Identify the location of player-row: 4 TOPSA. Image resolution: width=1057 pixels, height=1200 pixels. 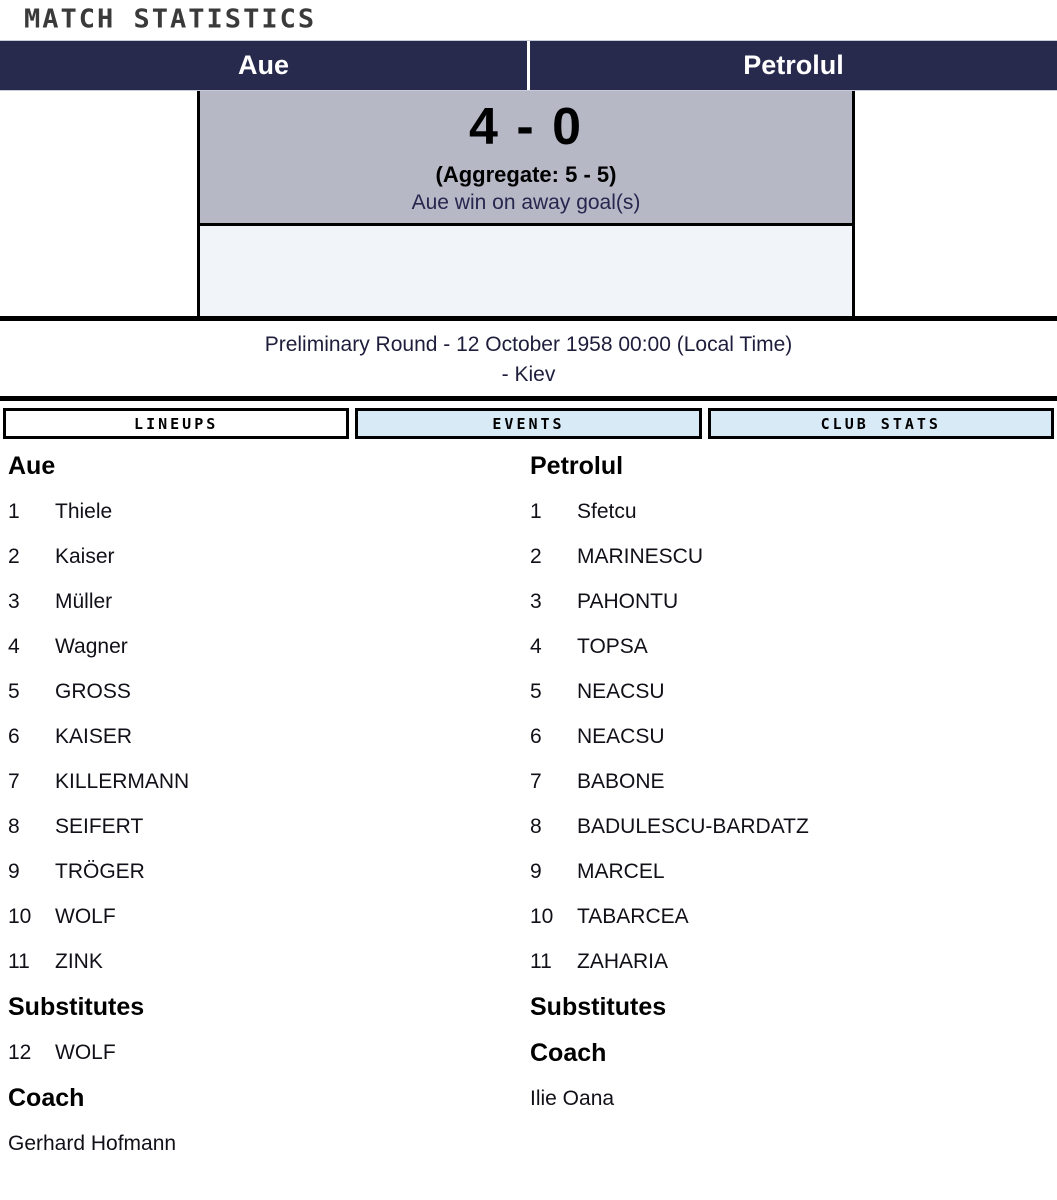
(791, 646).